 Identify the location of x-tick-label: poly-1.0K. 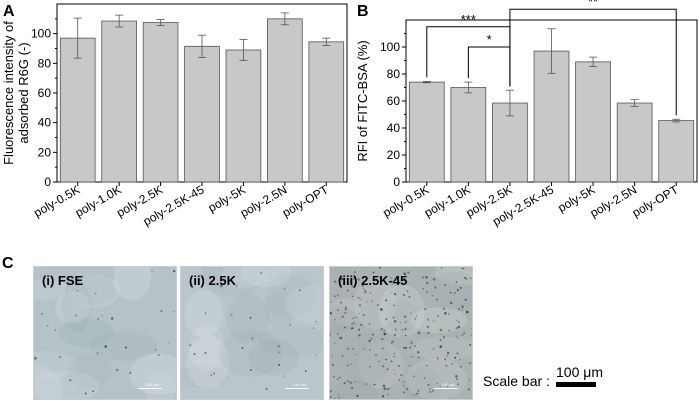
(98, 200).